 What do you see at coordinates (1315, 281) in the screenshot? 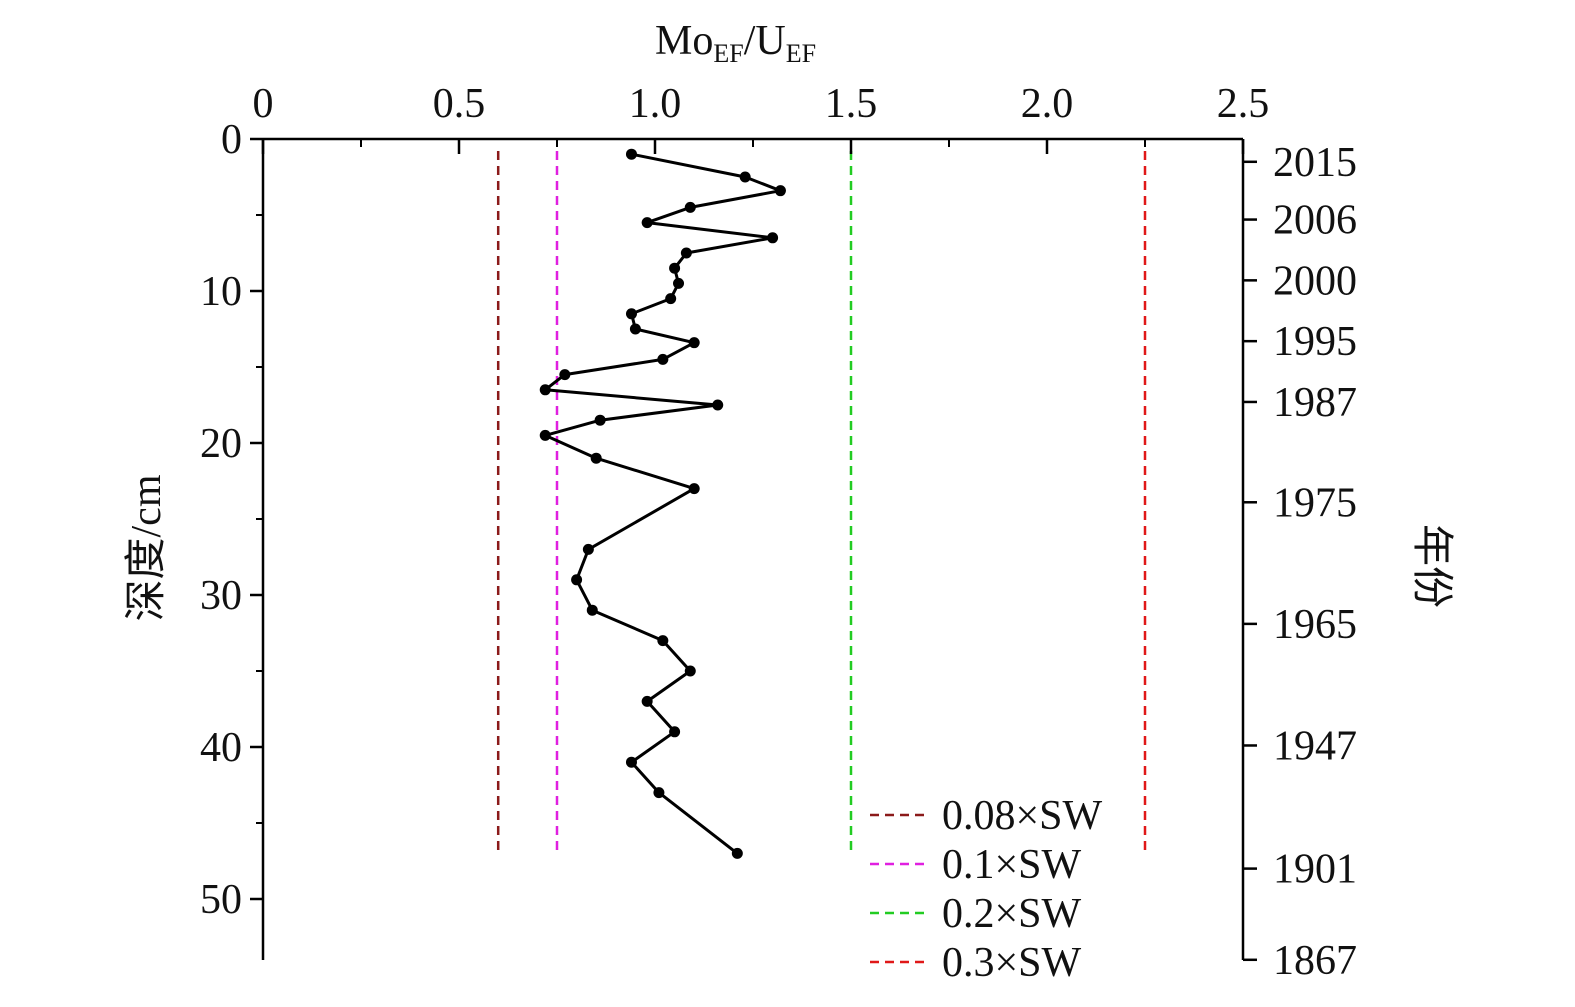
I see `y2-tick-label: 2000` at bounding box center [1315, 281].